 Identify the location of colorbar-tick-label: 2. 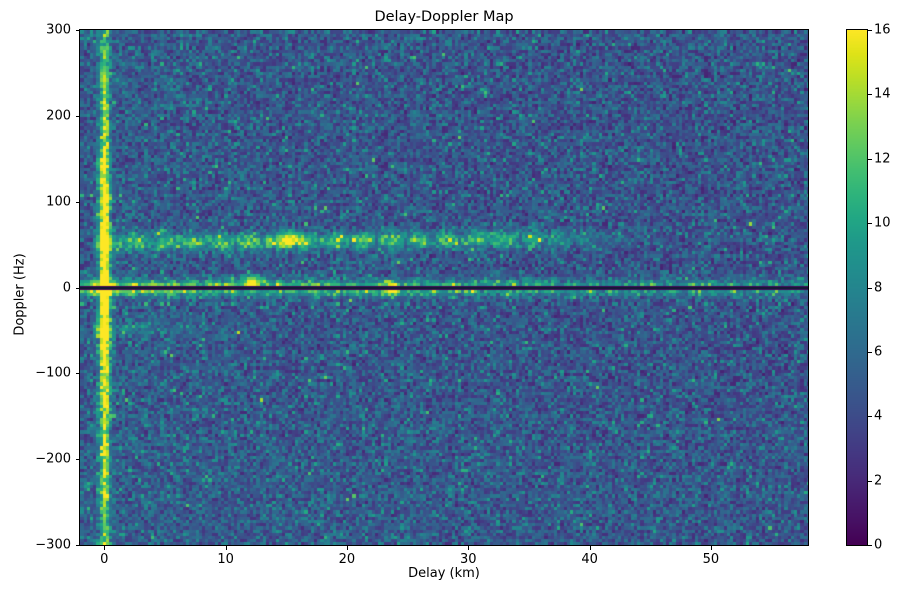
(878, 481).